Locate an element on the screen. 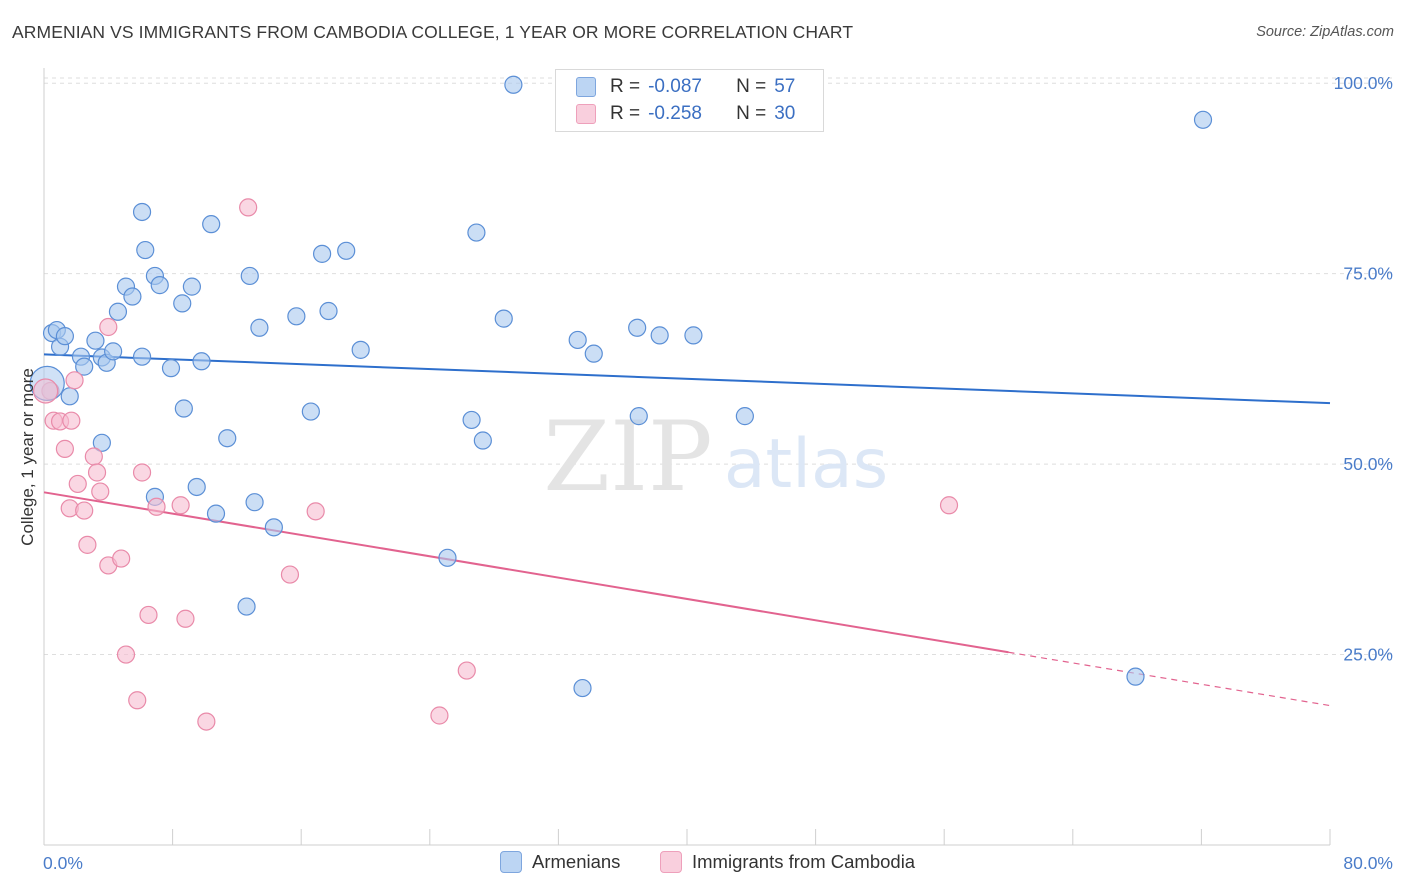 This screenshot has width=1406, height=892. correlation-legend: R = -0.087 N = 57 R = -0.258 N = 30 is located at coordinates (689, 100).